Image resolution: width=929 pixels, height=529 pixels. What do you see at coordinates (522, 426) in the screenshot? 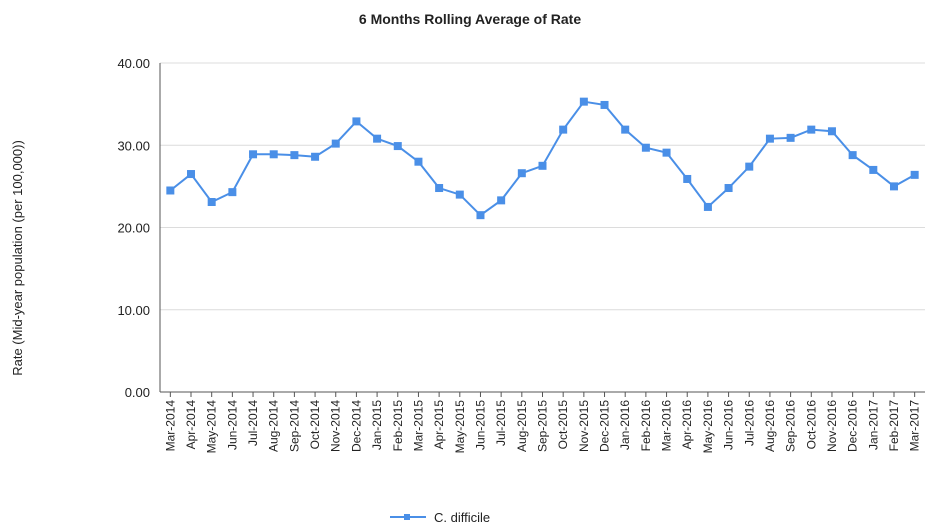
I see `x-tick-label: Aug-2015` at bounding box center [522, 426].